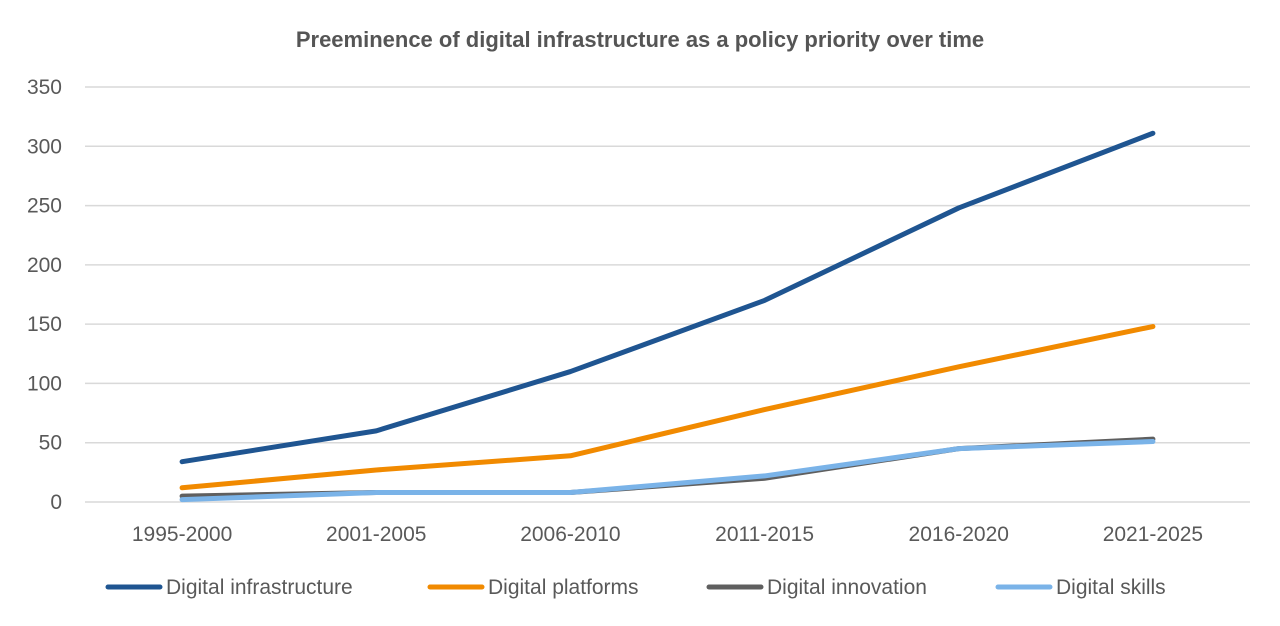 This screenshot has height=626, width=1280. Describe the element at coordinates (44, 87) in the screenshot. I see `y-tick-label: 350` at that location.